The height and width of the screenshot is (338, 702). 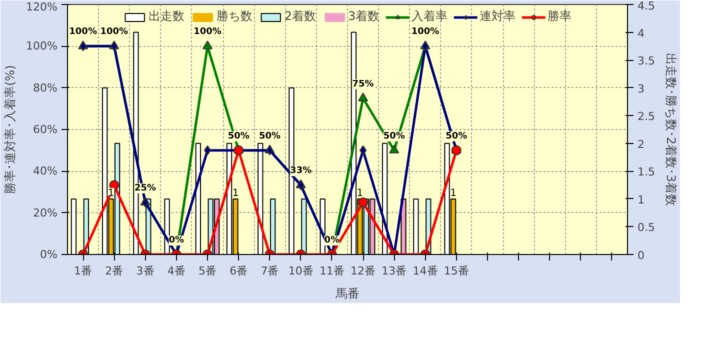 I want to click on x-tick-label: 7番, so click(x=269, y=271).